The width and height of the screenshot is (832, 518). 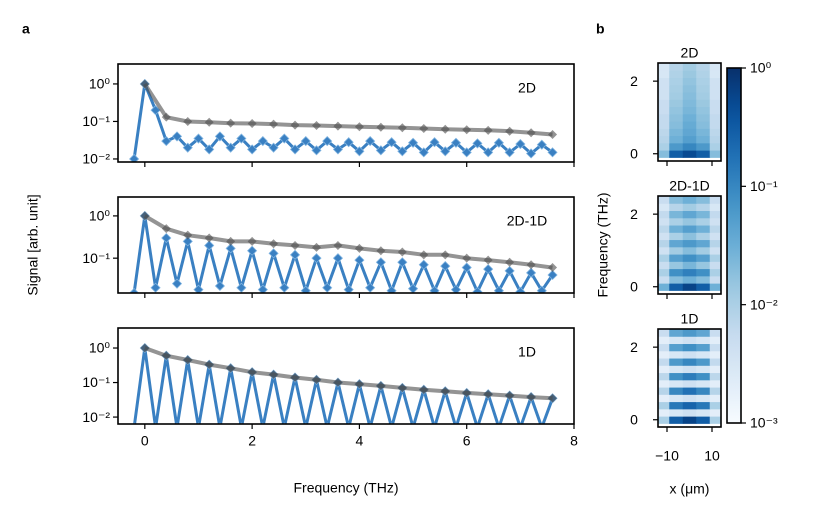 What do you see at coordinates (764, 423) in the screenshot?
I see `colorbar-tick-label: 10⁻³` at bounding box center [764, 423].